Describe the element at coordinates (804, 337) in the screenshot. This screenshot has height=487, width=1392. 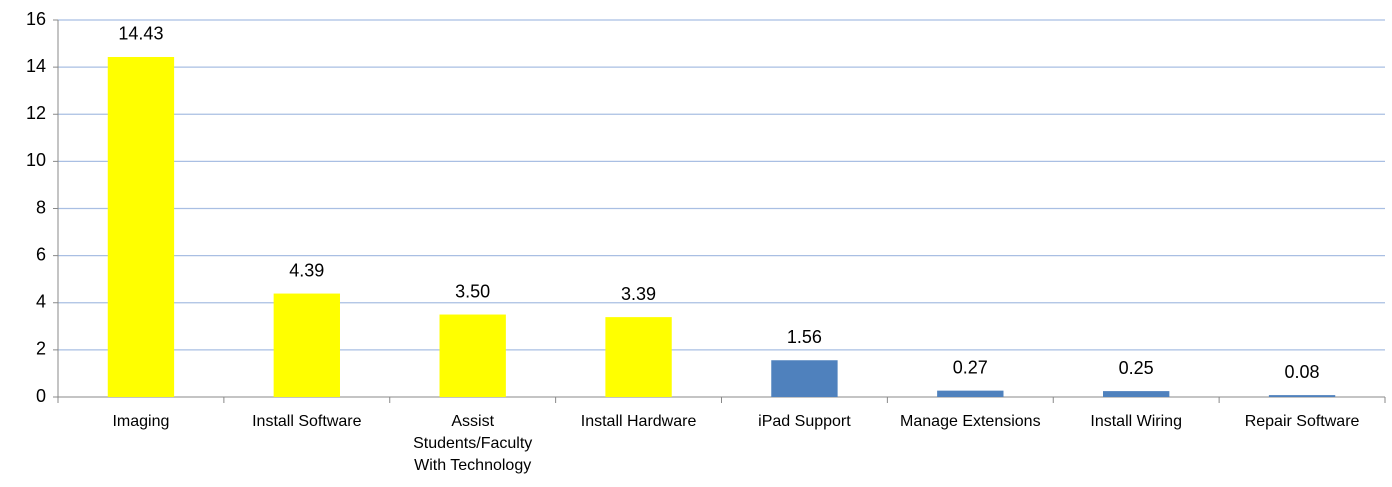
I see `data-label: 1.56` at that location.